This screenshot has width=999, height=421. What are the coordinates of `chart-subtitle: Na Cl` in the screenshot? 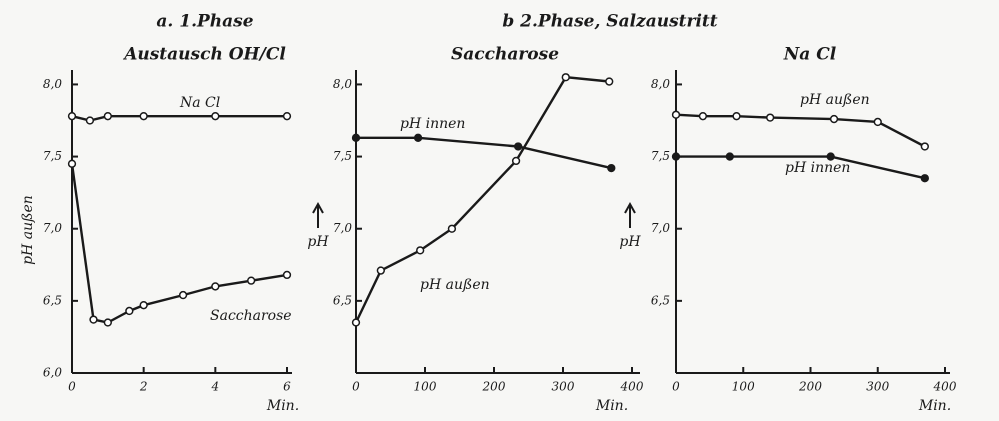 It's located at (810, 55).